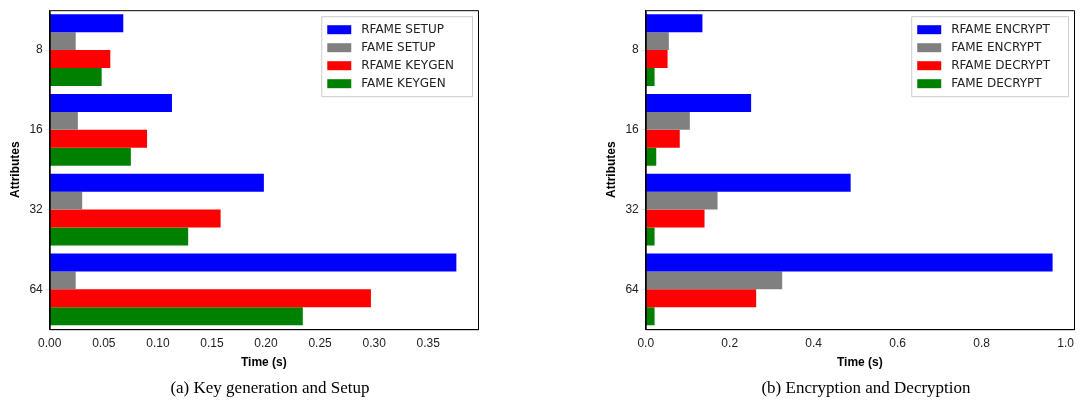 The image size is (1088, 409). Describe the element at coordinates (646, 342) in the screenshot. I see `x-tick-label: 0.0` at that location.